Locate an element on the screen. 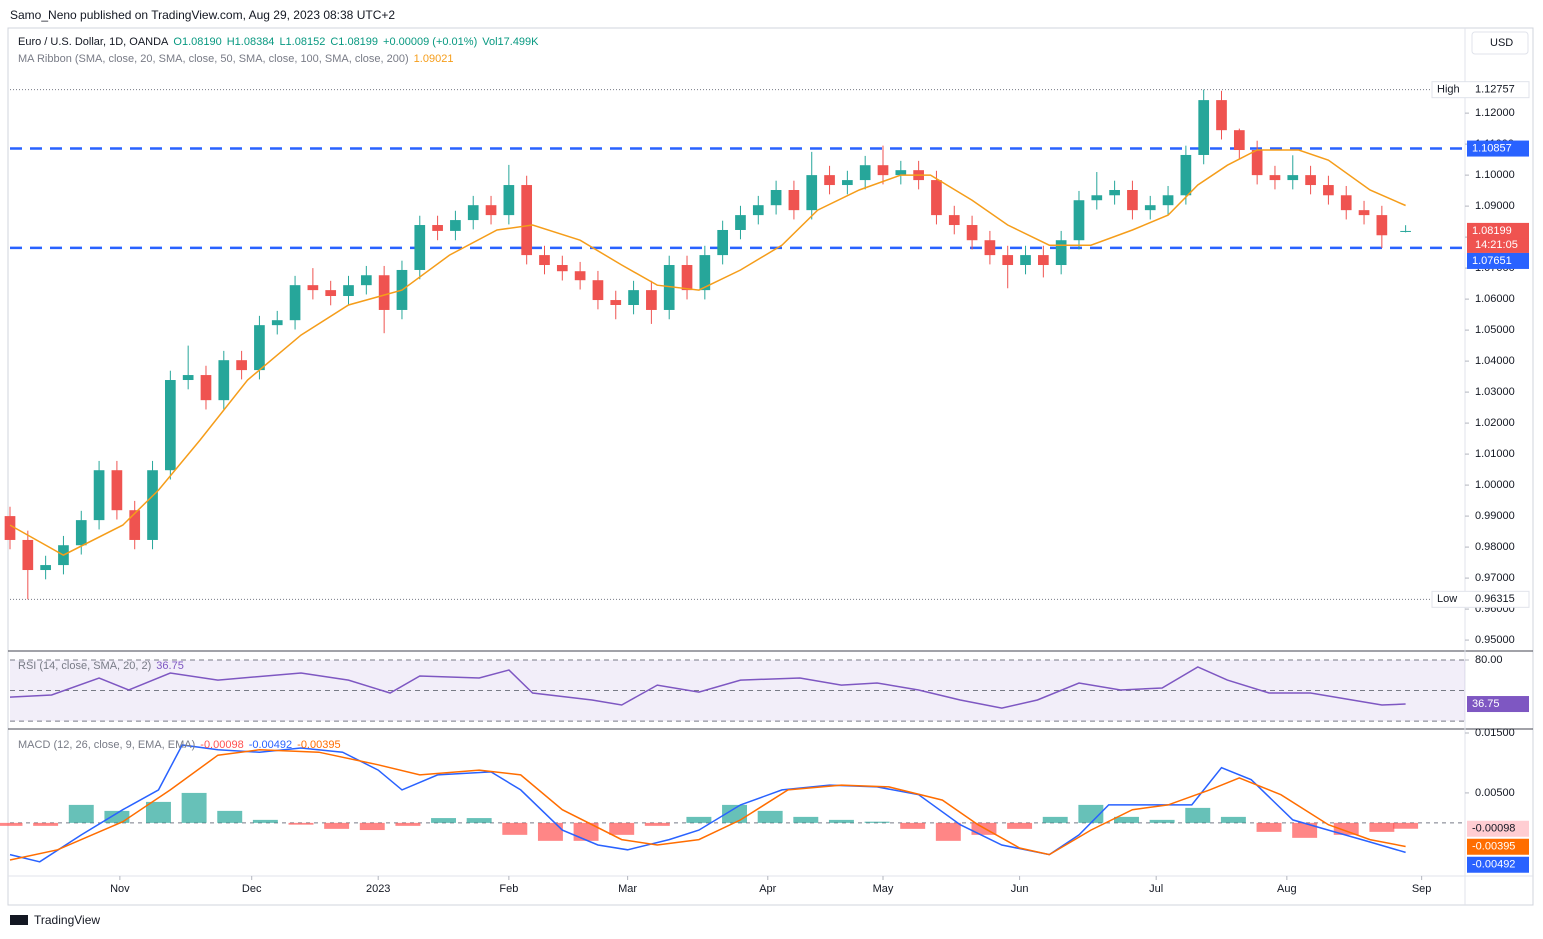 The image size is (1543, 939). y-tick-label: 0.01500 is located at coordinates (1495, 733).